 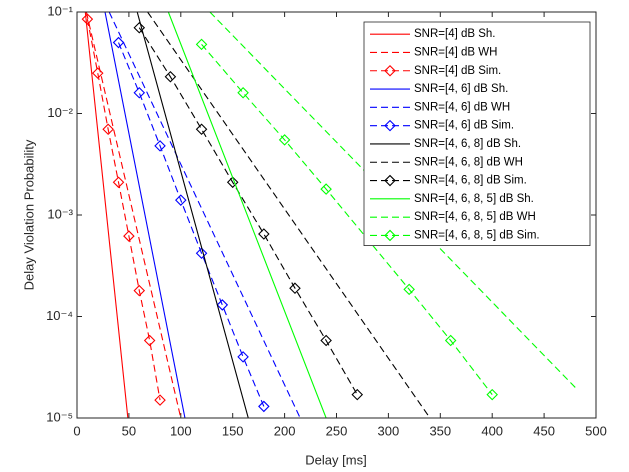 What do you see at coordinates (337, 430) in the screenshot?
I see `x-tick-label: 250` at bounding box center [337, 430].